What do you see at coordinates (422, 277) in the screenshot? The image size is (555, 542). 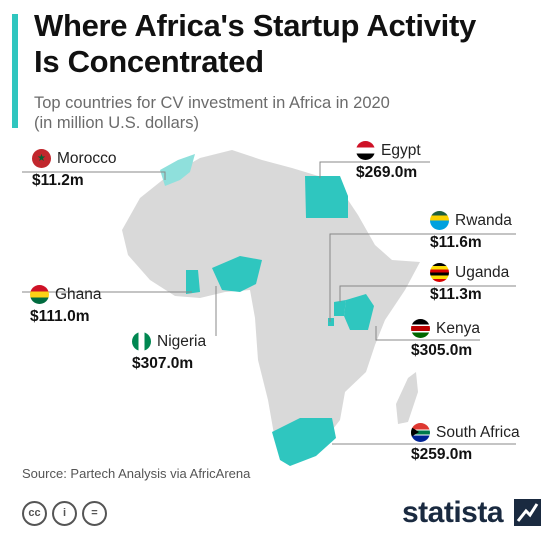 I see `rwanda-leader` at bounding box center [422, 277].